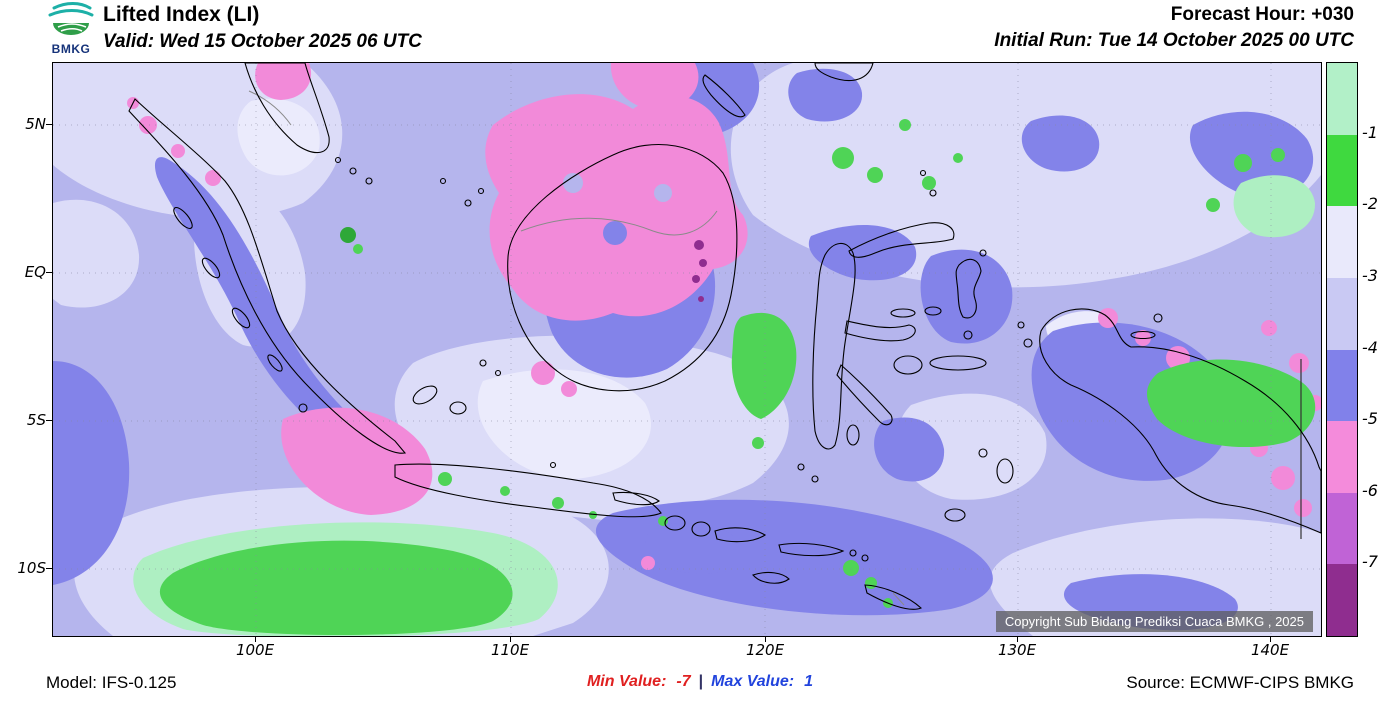 The height and width of the screenshot is (709, 1400). I want to click on colorbar-tick-label: -3, so click(1370, 275).